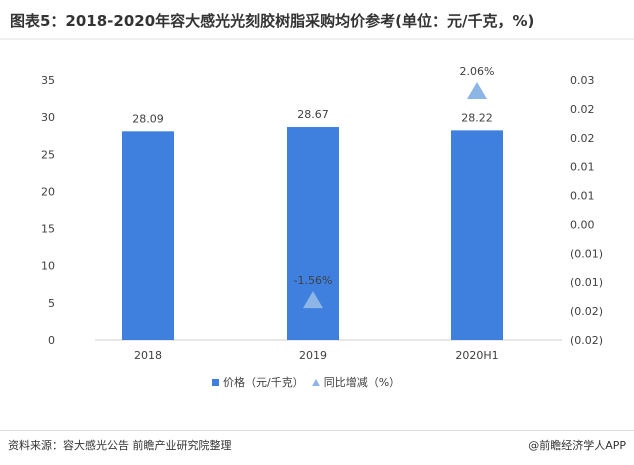 The image size is (634, 465). I want to click on left-axis-tick-label: 30, so click(48, 117).